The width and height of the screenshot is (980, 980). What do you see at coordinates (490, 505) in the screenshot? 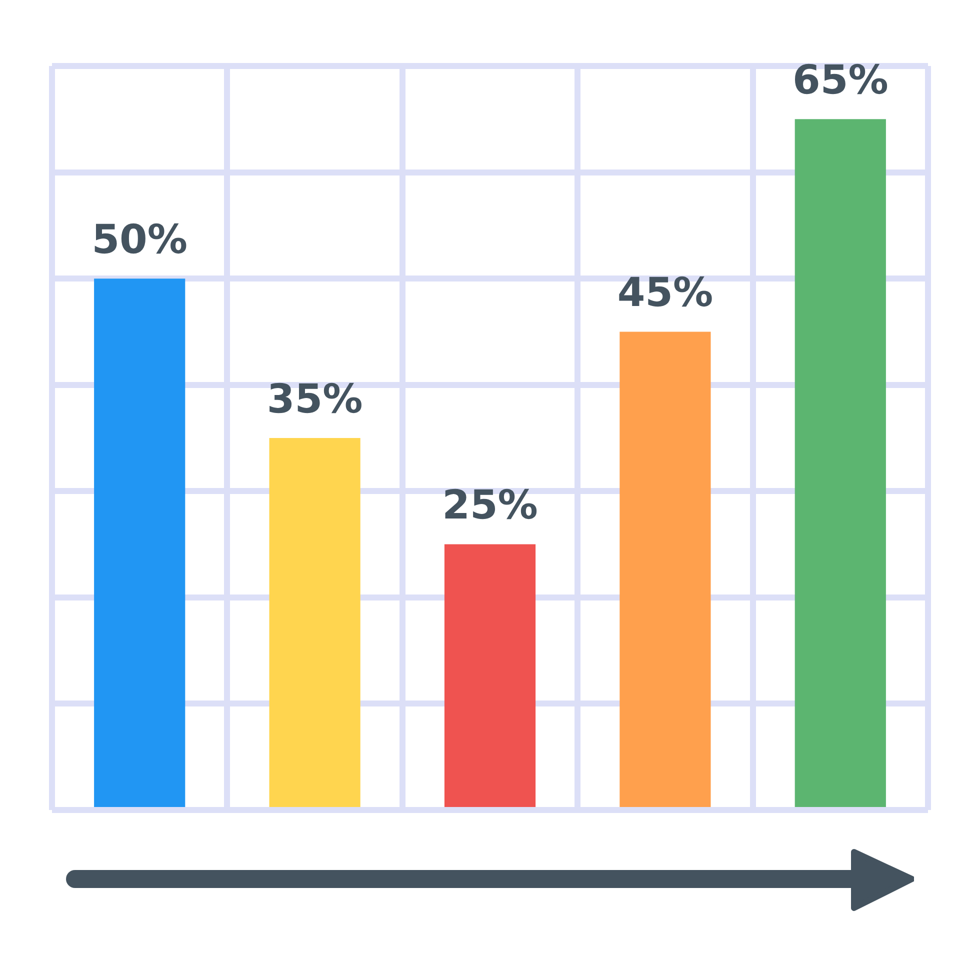
I see `data-label: 25%` at bounding box center [490, 505].